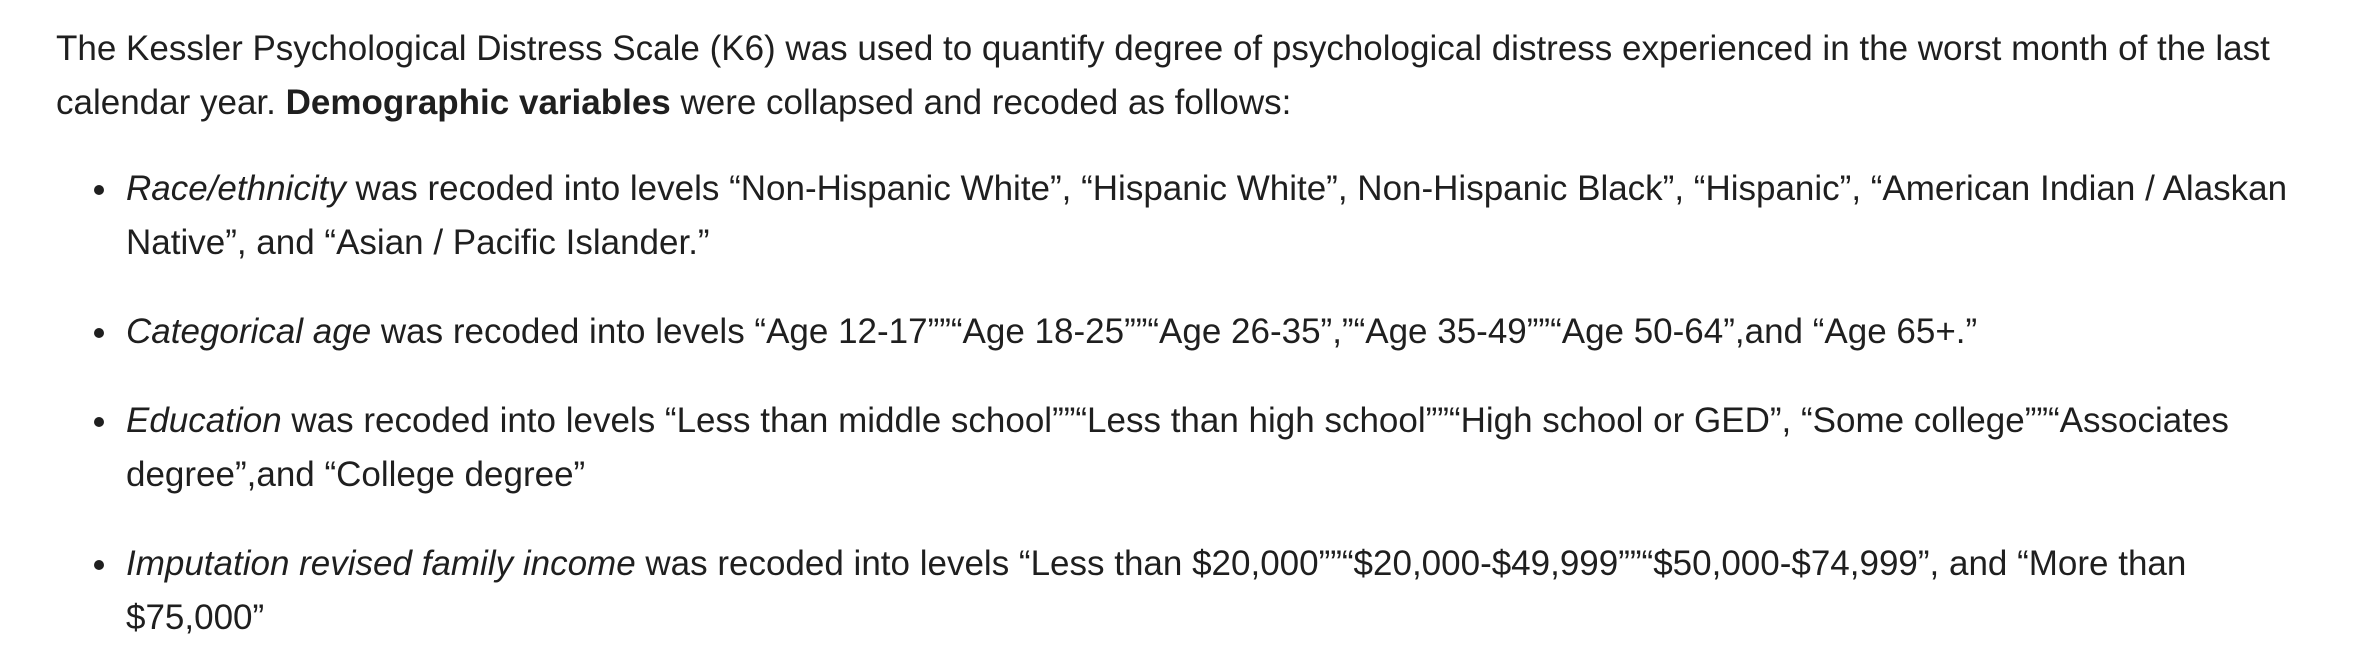 Image resolution: width=2370 pixels, height=658 pixels. What do you see at coordinates (981, 102) in the screenshot?
I see `intro-text-2: were collapsed and recoded as follows:` at bounding box center [981, 102].